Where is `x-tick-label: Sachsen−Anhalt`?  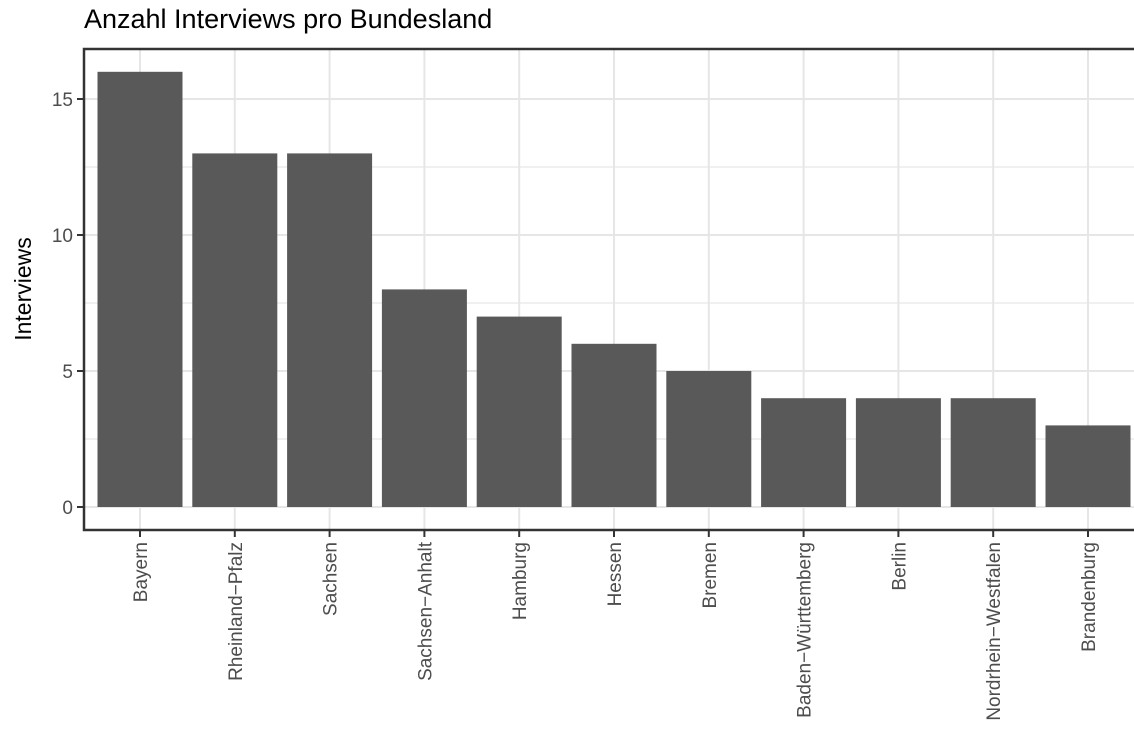 x-tick-label: Sachsen−Anhalt is located at coordinates (425, 611).